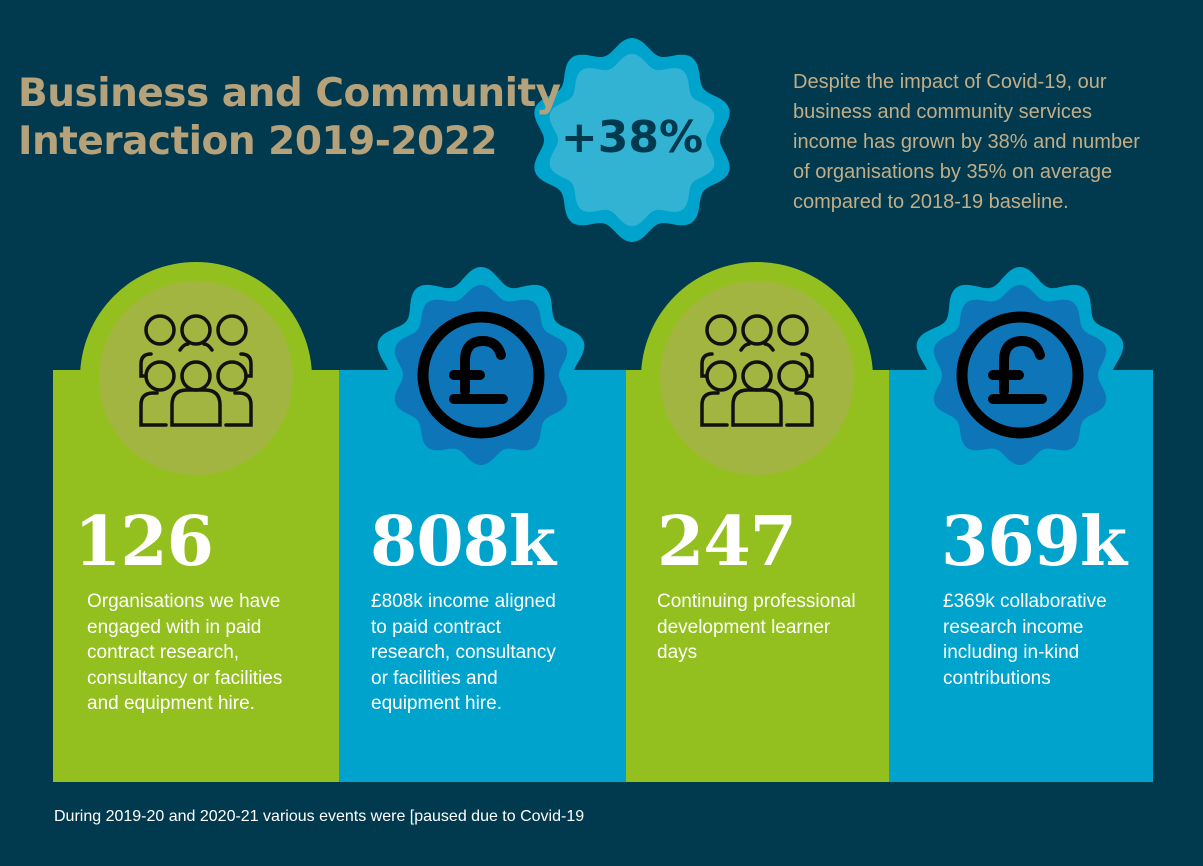  Describe the element at coordinates (436, 703) in the screenshot. I see `desc-line: equipment hire.` at that location.